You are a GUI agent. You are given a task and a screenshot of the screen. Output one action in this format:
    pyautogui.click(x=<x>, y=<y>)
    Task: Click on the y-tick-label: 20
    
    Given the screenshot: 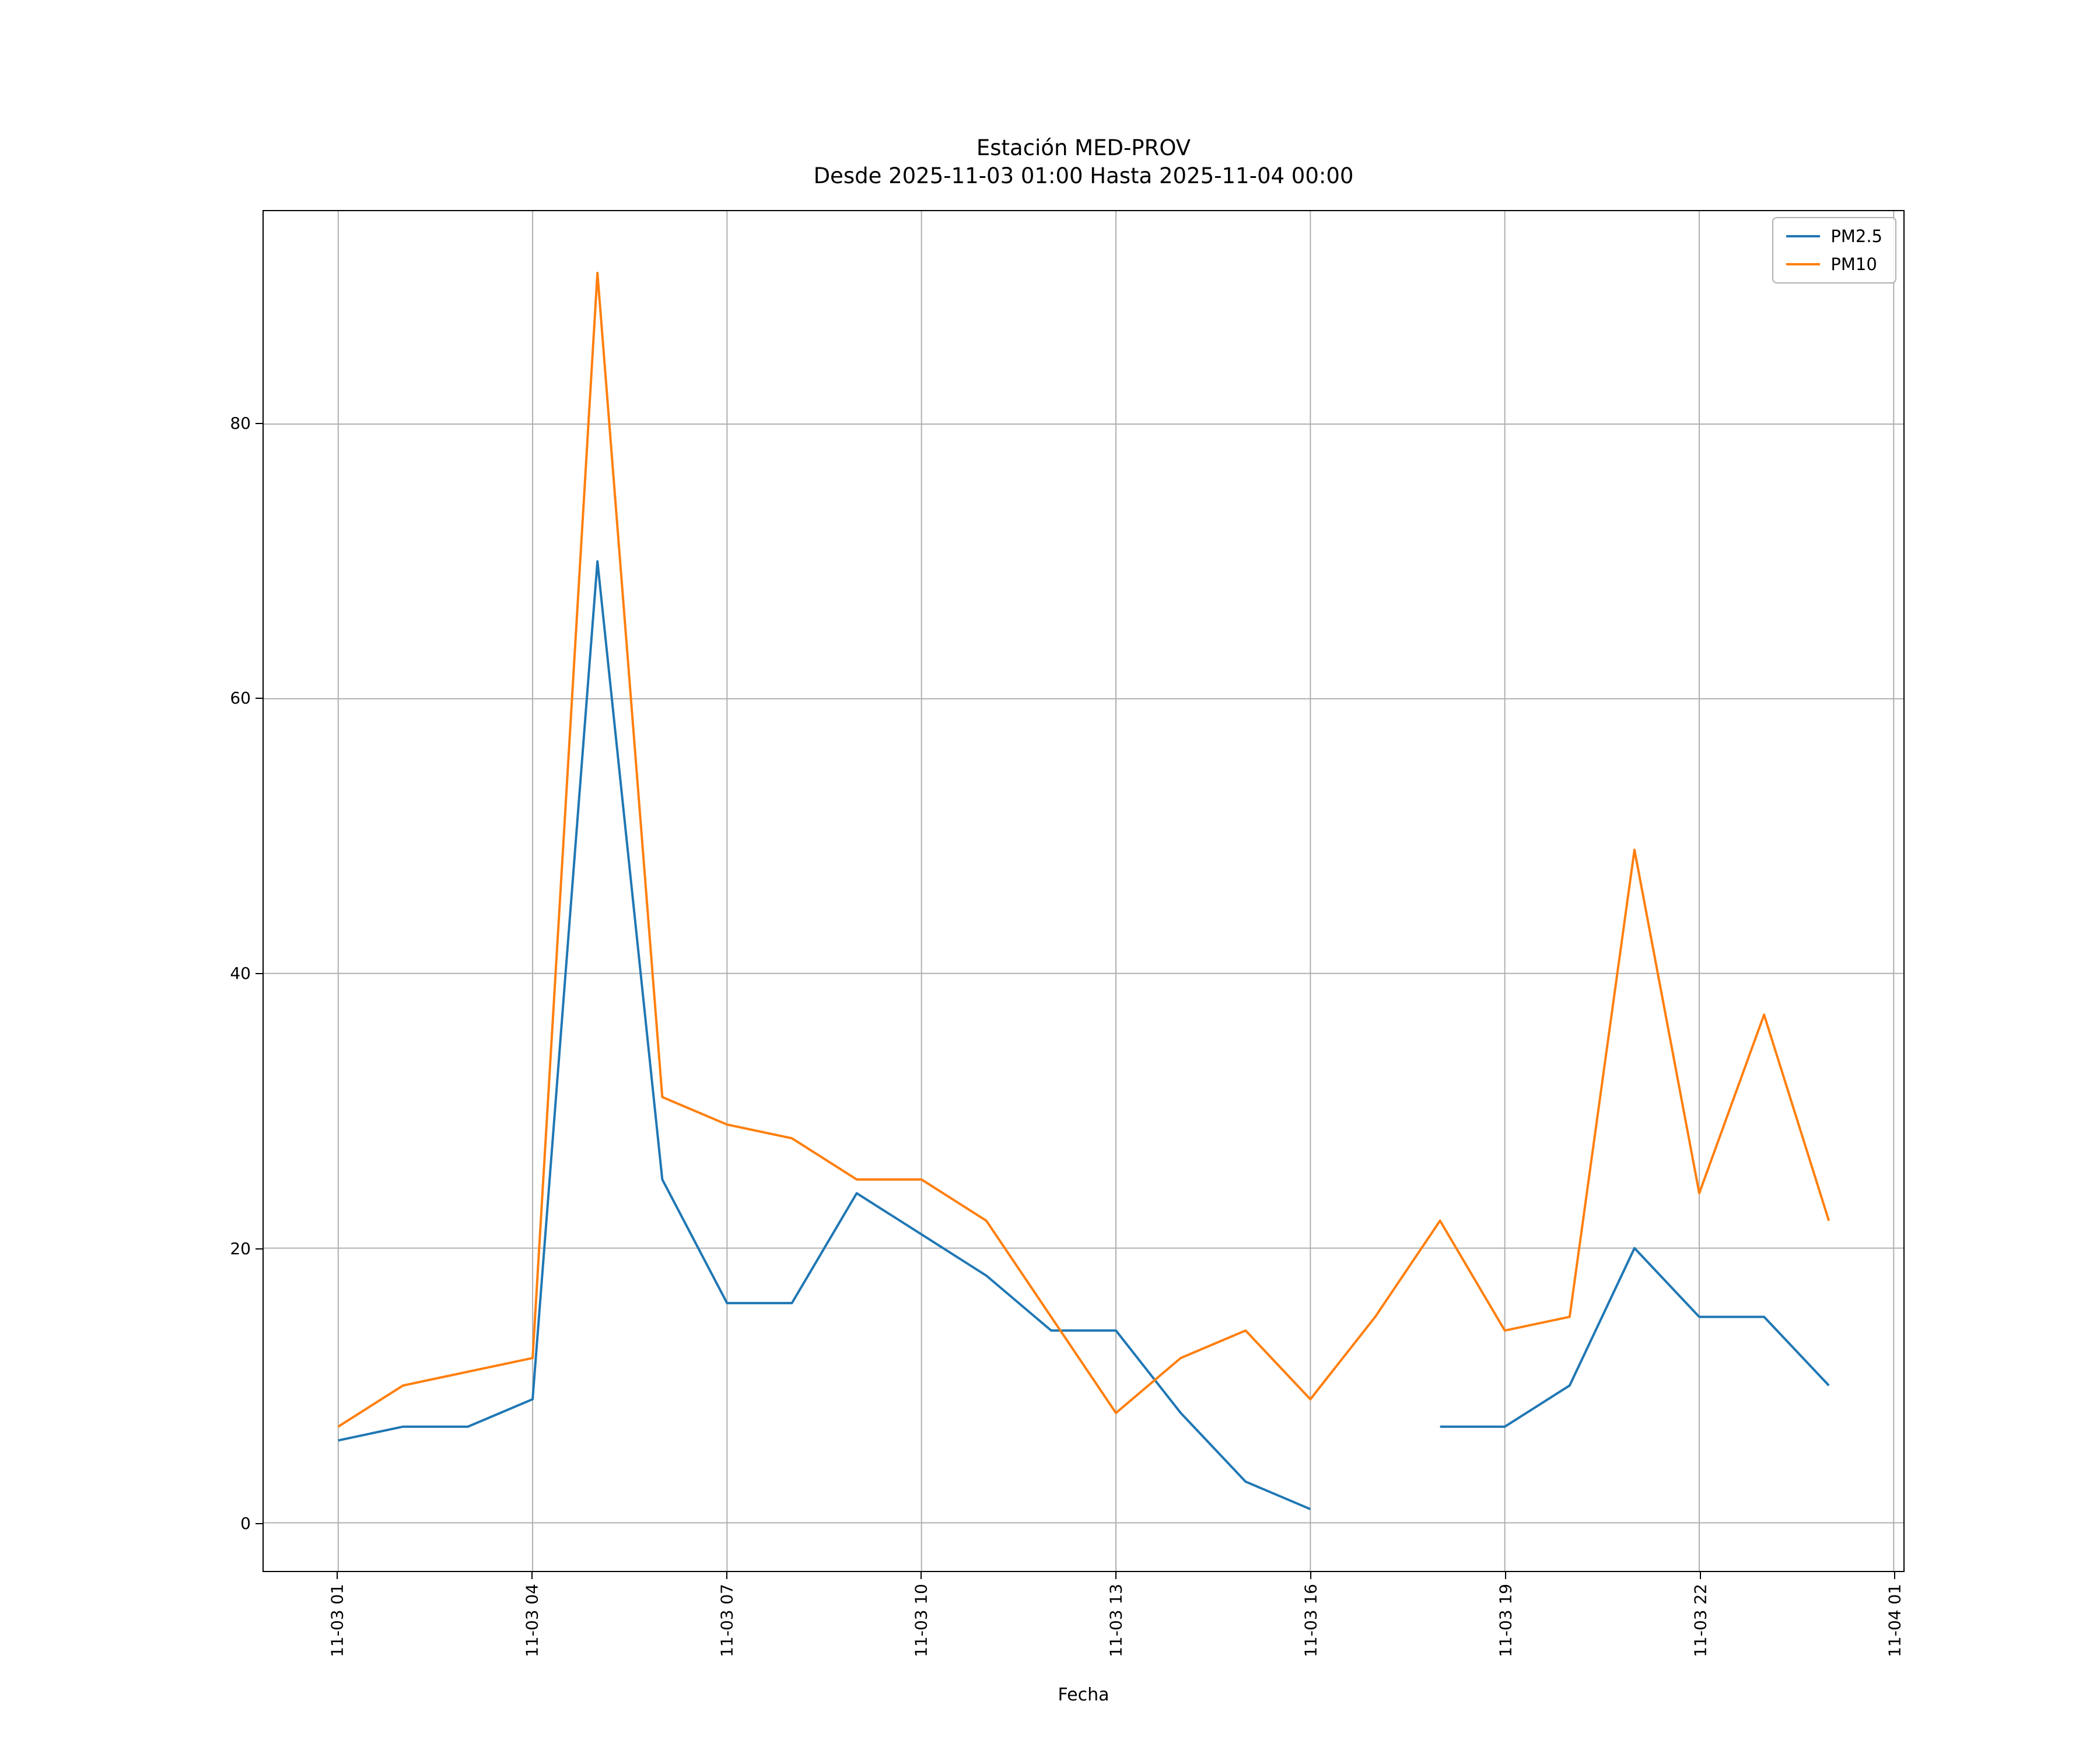 What is the action you would take?
    pyautogui.click(x=240, y=1248)
    